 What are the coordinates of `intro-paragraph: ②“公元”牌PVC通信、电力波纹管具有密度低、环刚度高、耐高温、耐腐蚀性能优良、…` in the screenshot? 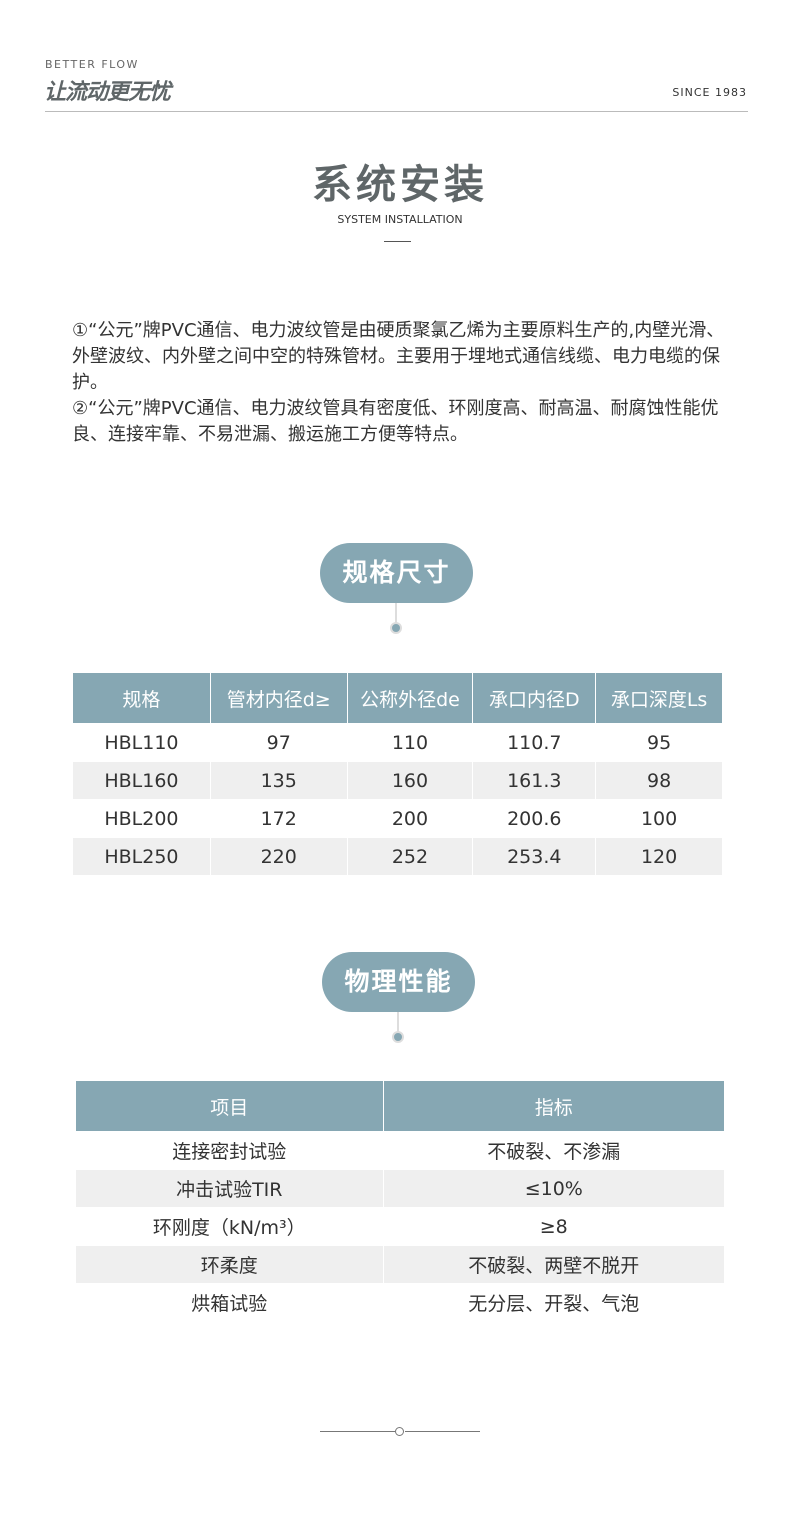 It's located at (395, 421).